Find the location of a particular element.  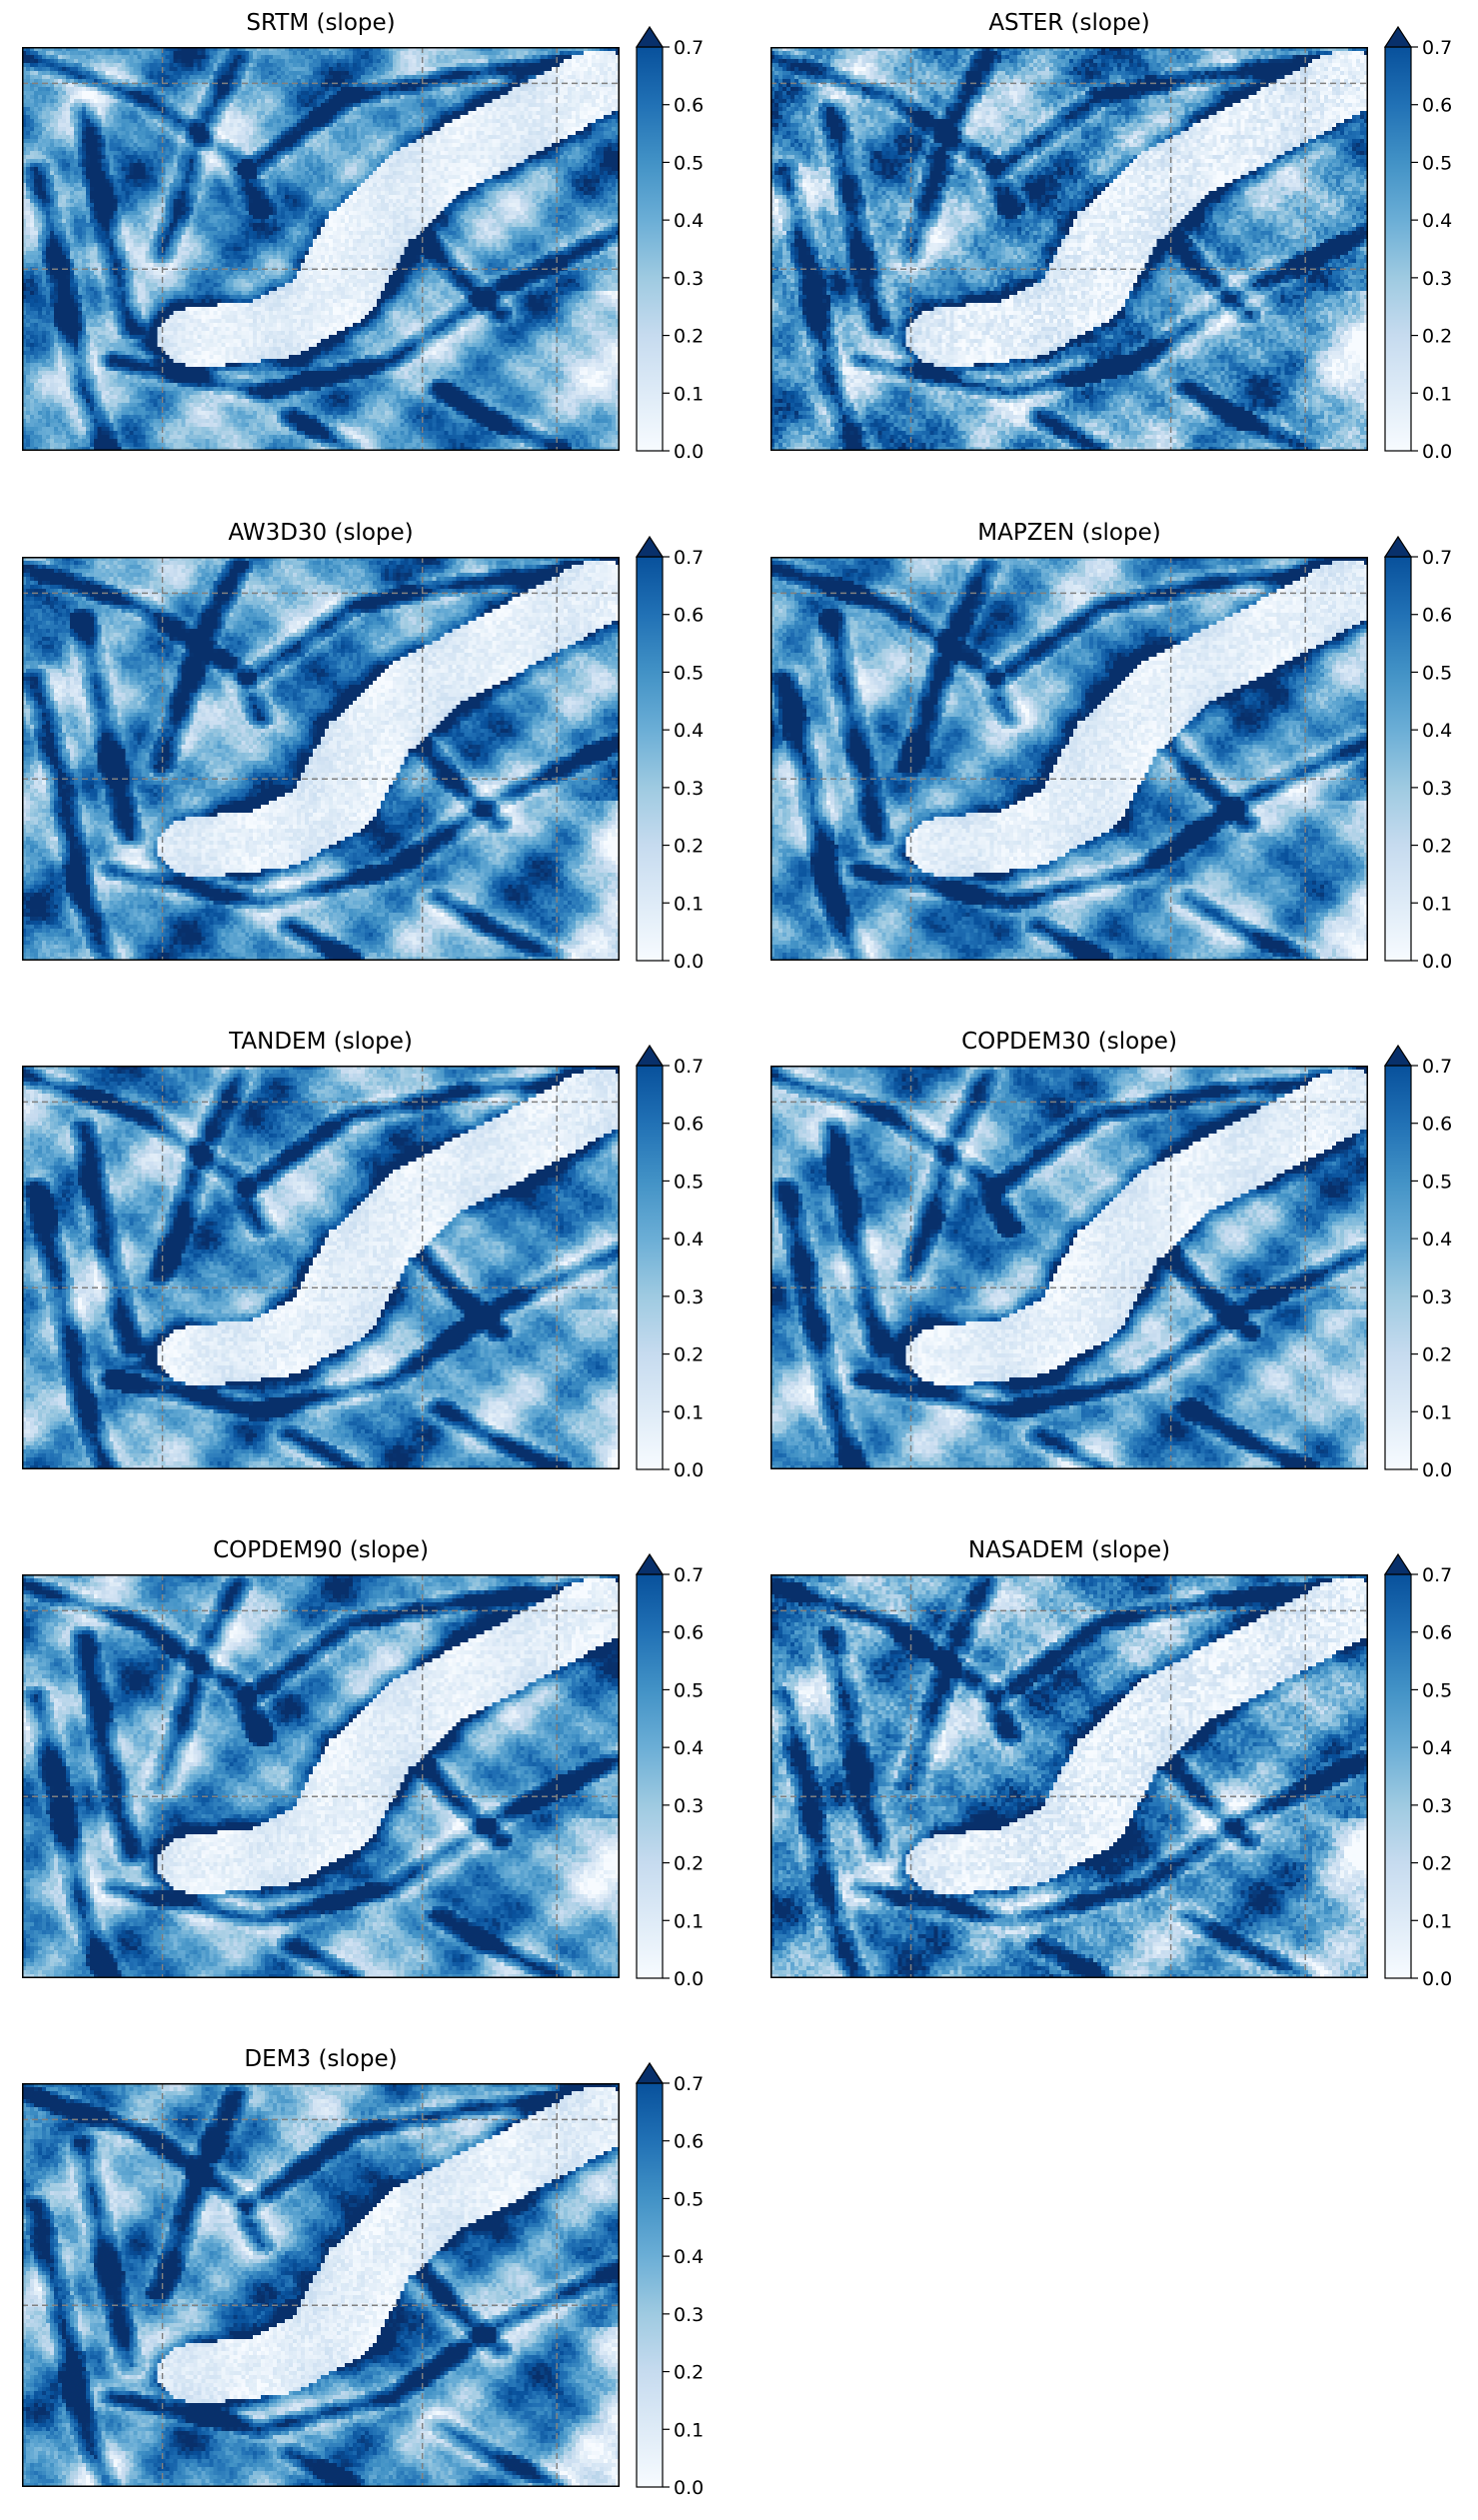

panel-title: COPDEM30 (slope) is located at coordinates (1069, 1042).